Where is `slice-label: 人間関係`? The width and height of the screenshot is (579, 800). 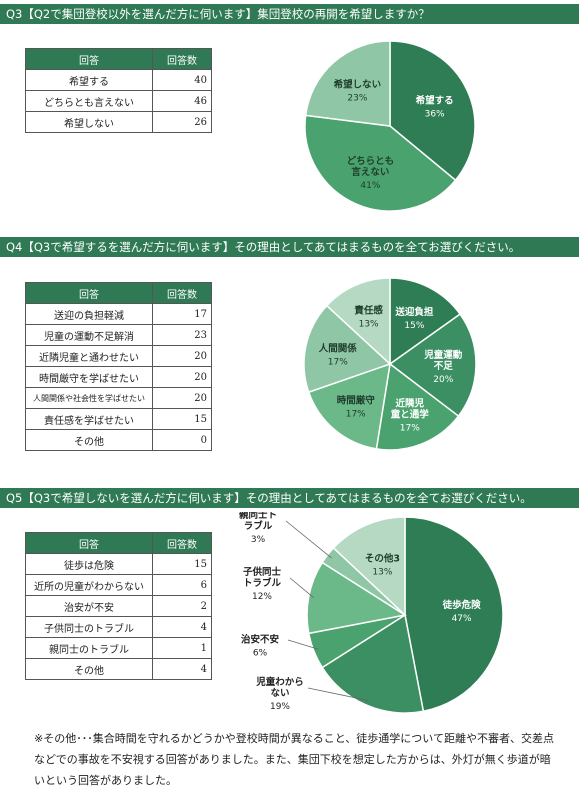 slice-label: 人間関係 is located at coordinates (338, 349).